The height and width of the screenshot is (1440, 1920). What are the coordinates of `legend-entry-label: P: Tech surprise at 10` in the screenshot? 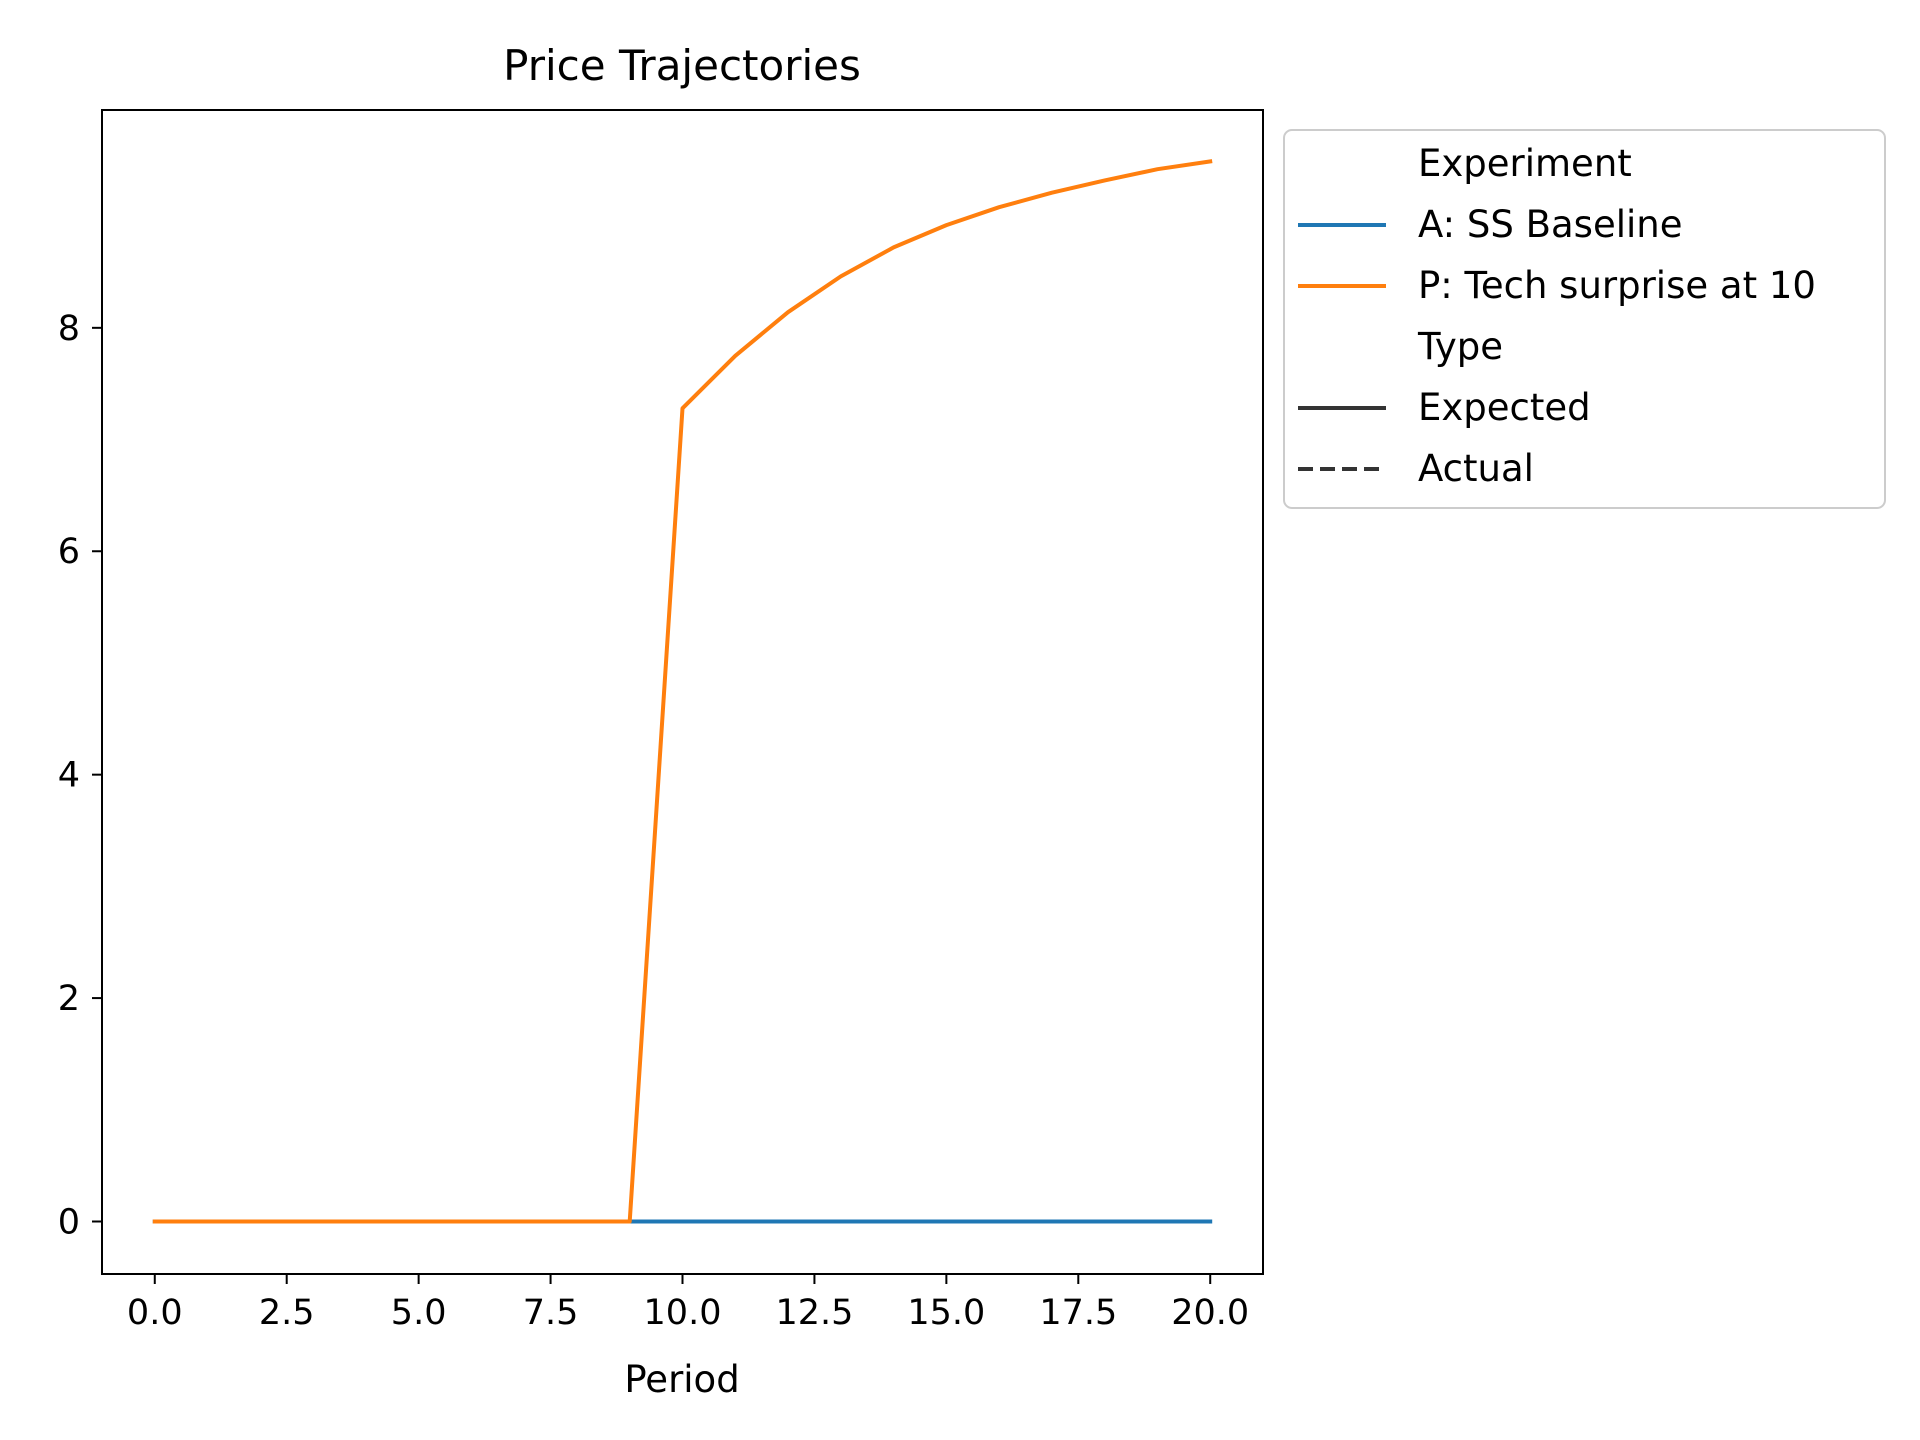 It's located at (1617, 285).